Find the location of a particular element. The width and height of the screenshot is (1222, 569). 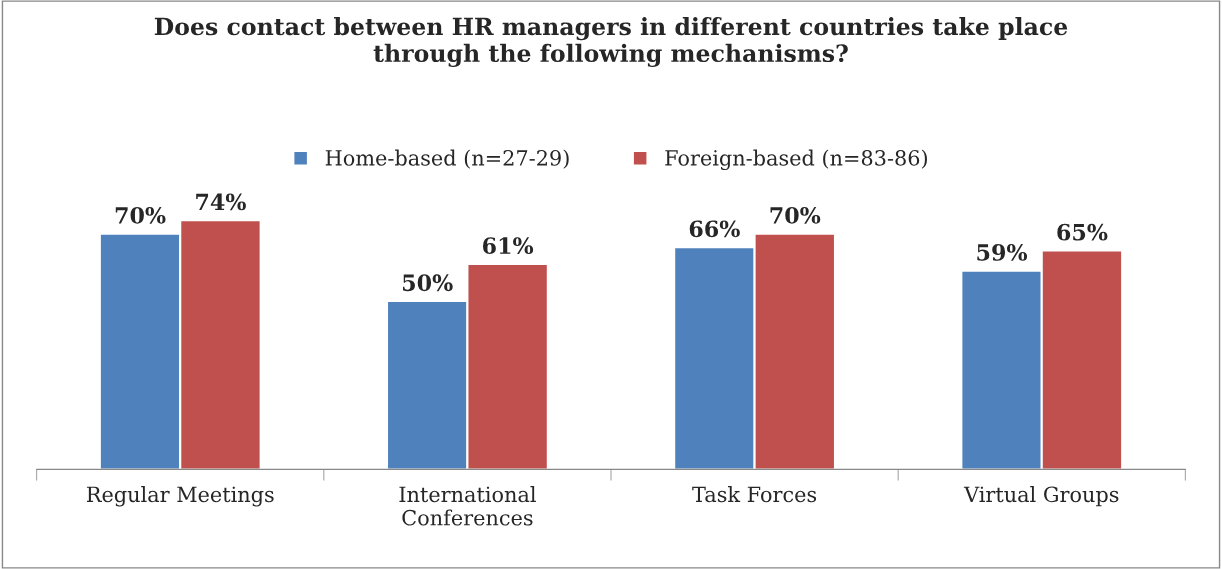

data-label: 65% is located at coordinates (1082, 232).